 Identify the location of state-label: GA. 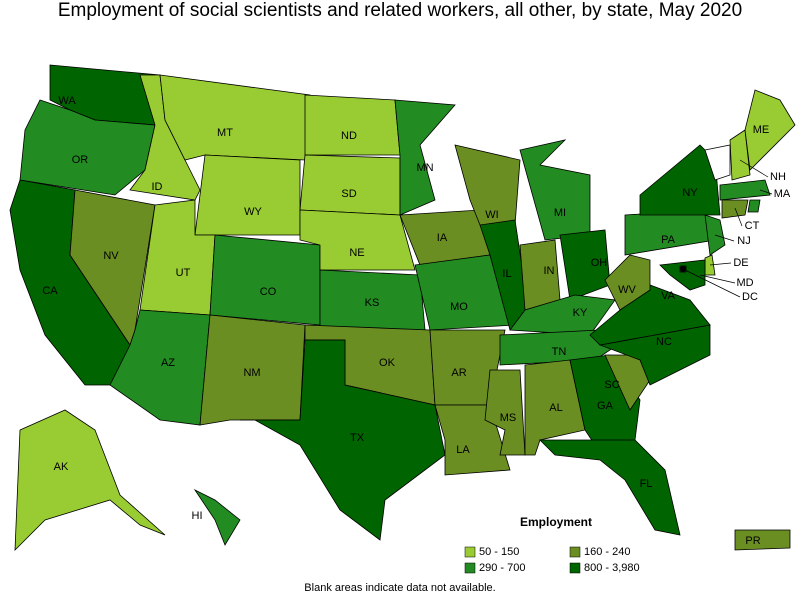
(605, 406).